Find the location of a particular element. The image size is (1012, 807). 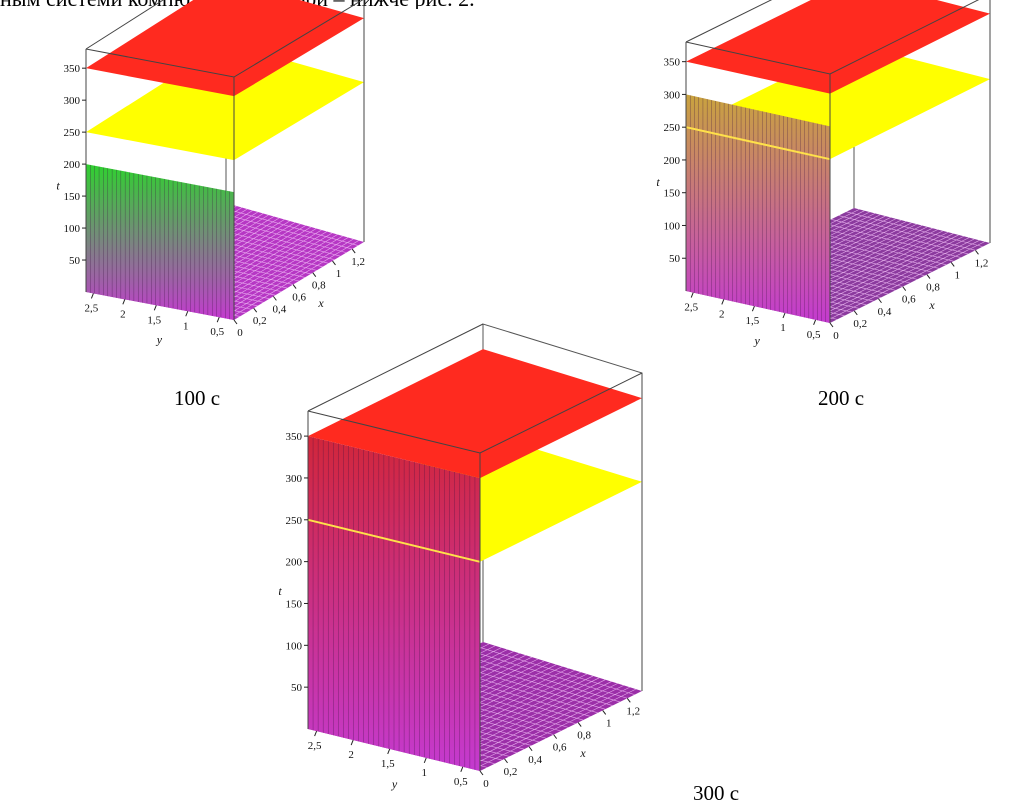

x-tick-label: 0 is located at coordinates (240, 333).